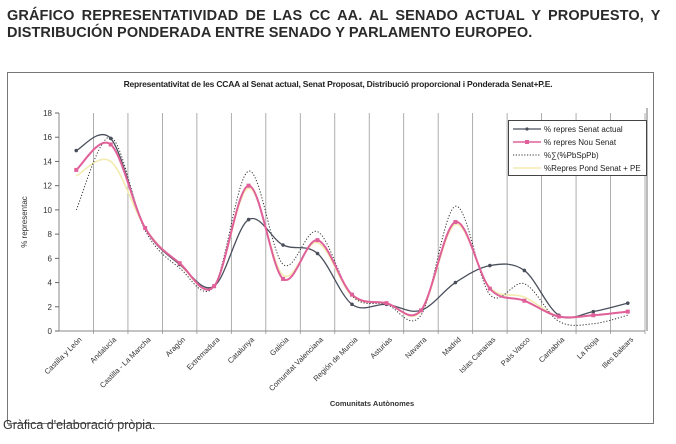  What do you see at coordinates (588, 347) in the screenshot?
I see `x-tick-label: La Rioja` at bounding box center [588, 347].